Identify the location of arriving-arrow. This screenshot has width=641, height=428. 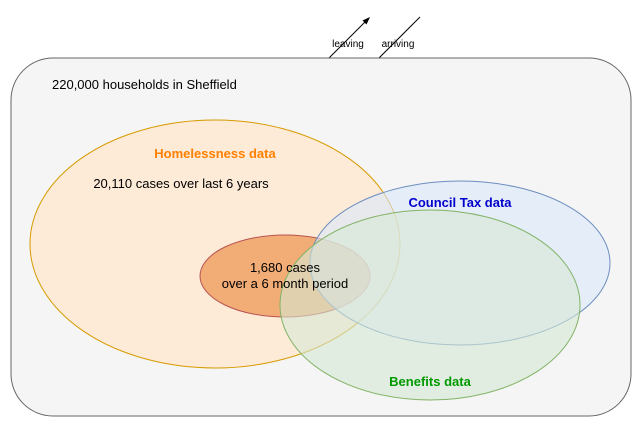
(397, 40).